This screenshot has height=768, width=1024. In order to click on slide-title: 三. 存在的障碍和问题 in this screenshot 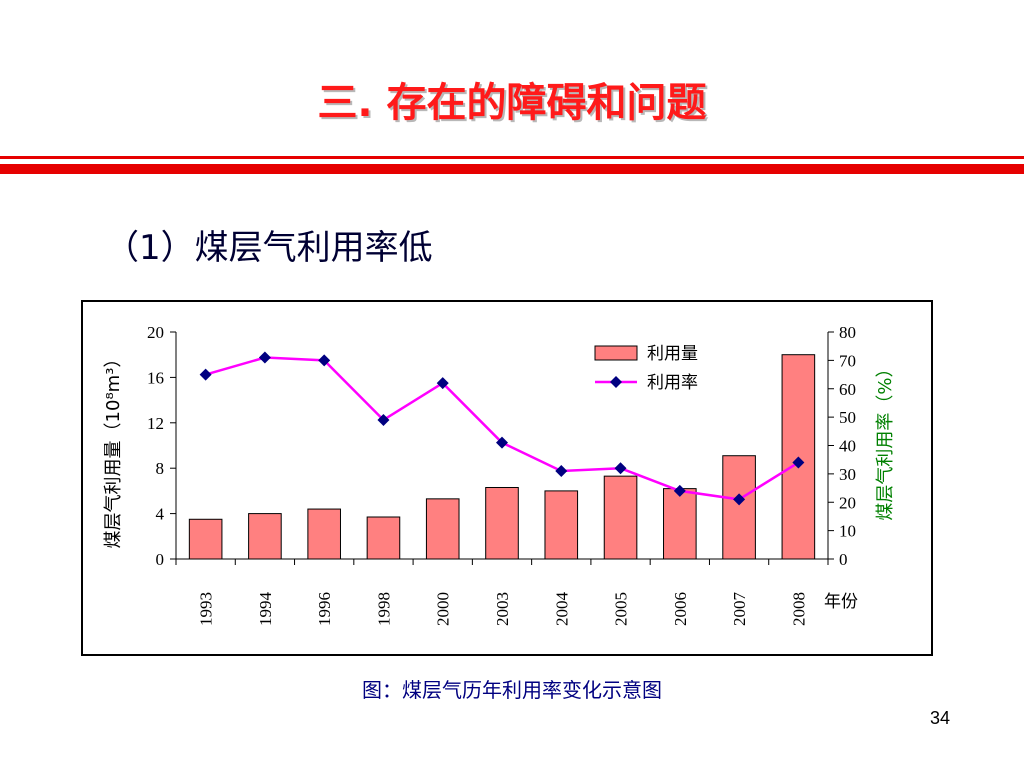, I will do `click(512, 103)`.